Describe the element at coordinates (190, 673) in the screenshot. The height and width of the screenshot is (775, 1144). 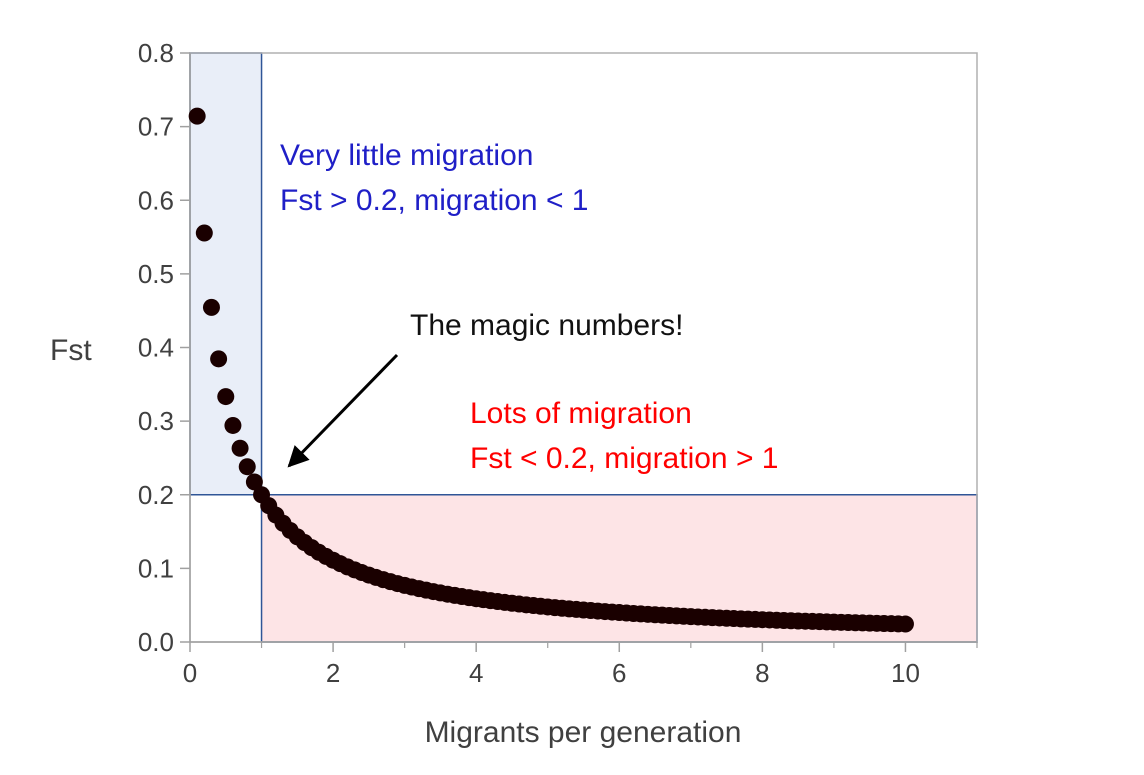
I see `x-tick-label: 0` at that location.